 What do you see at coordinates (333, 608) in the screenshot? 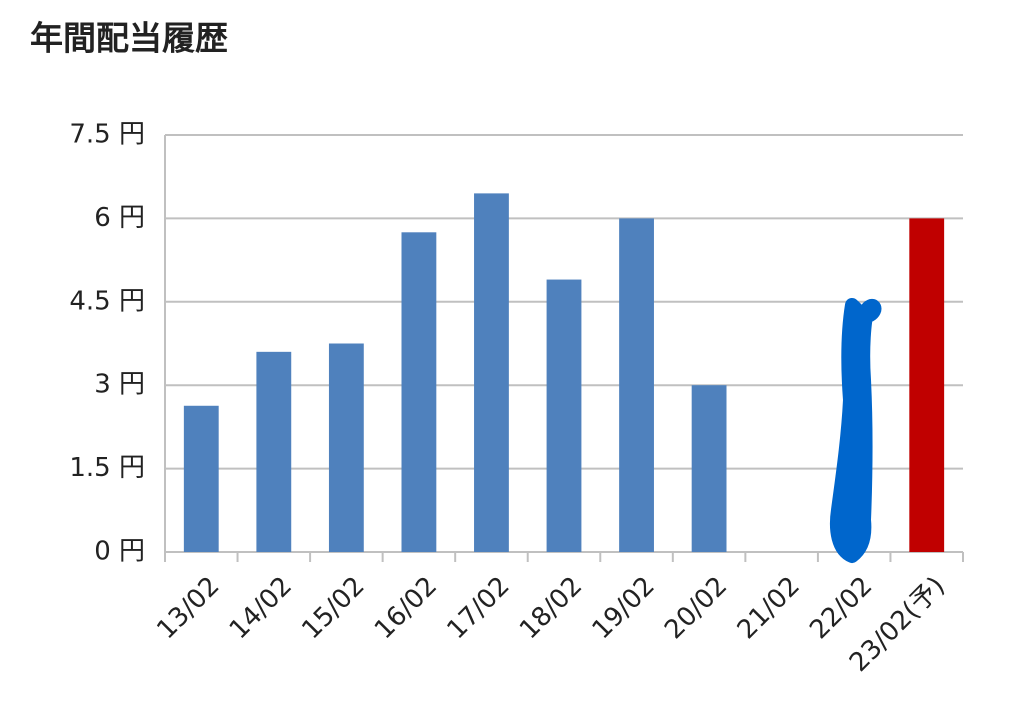
I see `x-tick-label: 15/02` at bounding box center [333, 608].